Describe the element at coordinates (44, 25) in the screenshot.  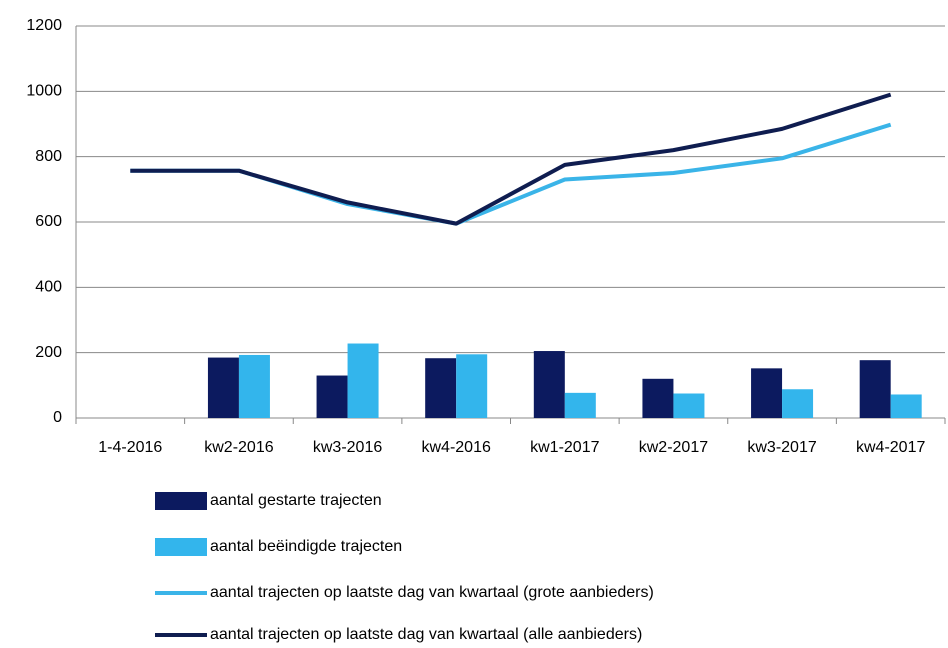
I see `y-tick-label: 1200` at that location.